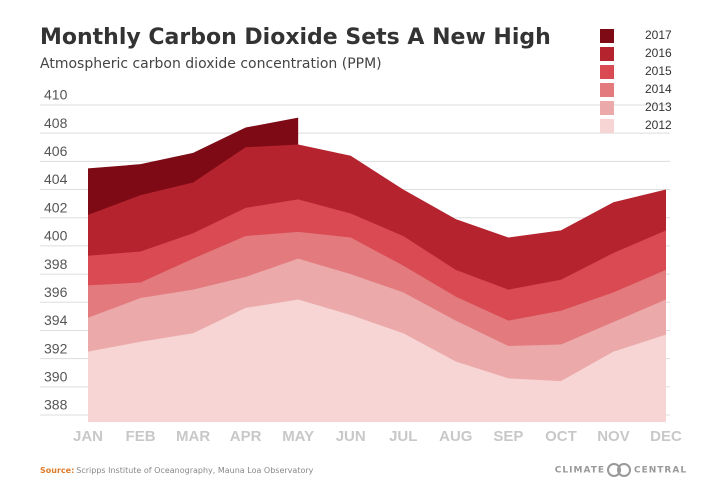 This screenshot has width=720, height=492. What do you see at coordinates (56, 123) in the screenshot?
I see `y-tick-label: 408` at bounding box center [56, 123].